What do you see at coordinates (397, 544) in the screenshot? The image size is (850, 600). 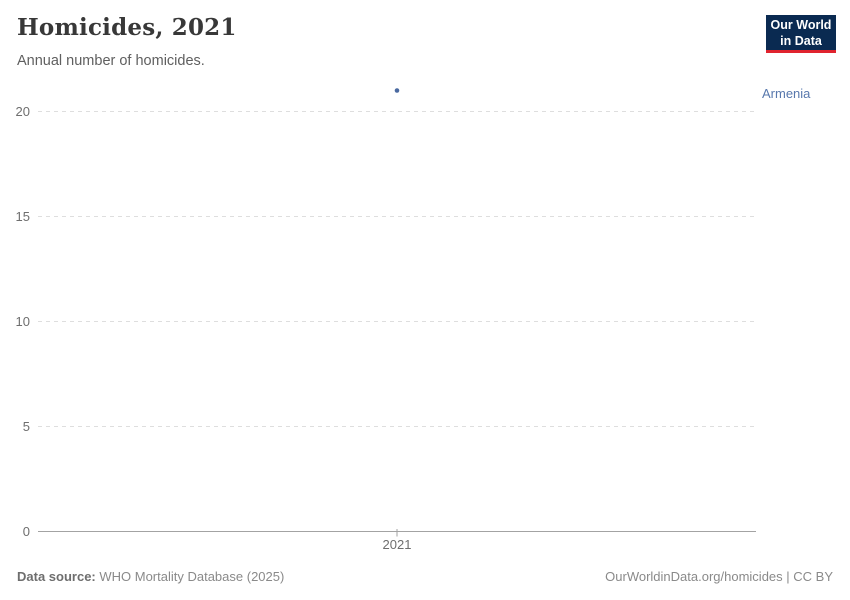 I see `x-tick-label: 2021` at bounding box center [397, 544].